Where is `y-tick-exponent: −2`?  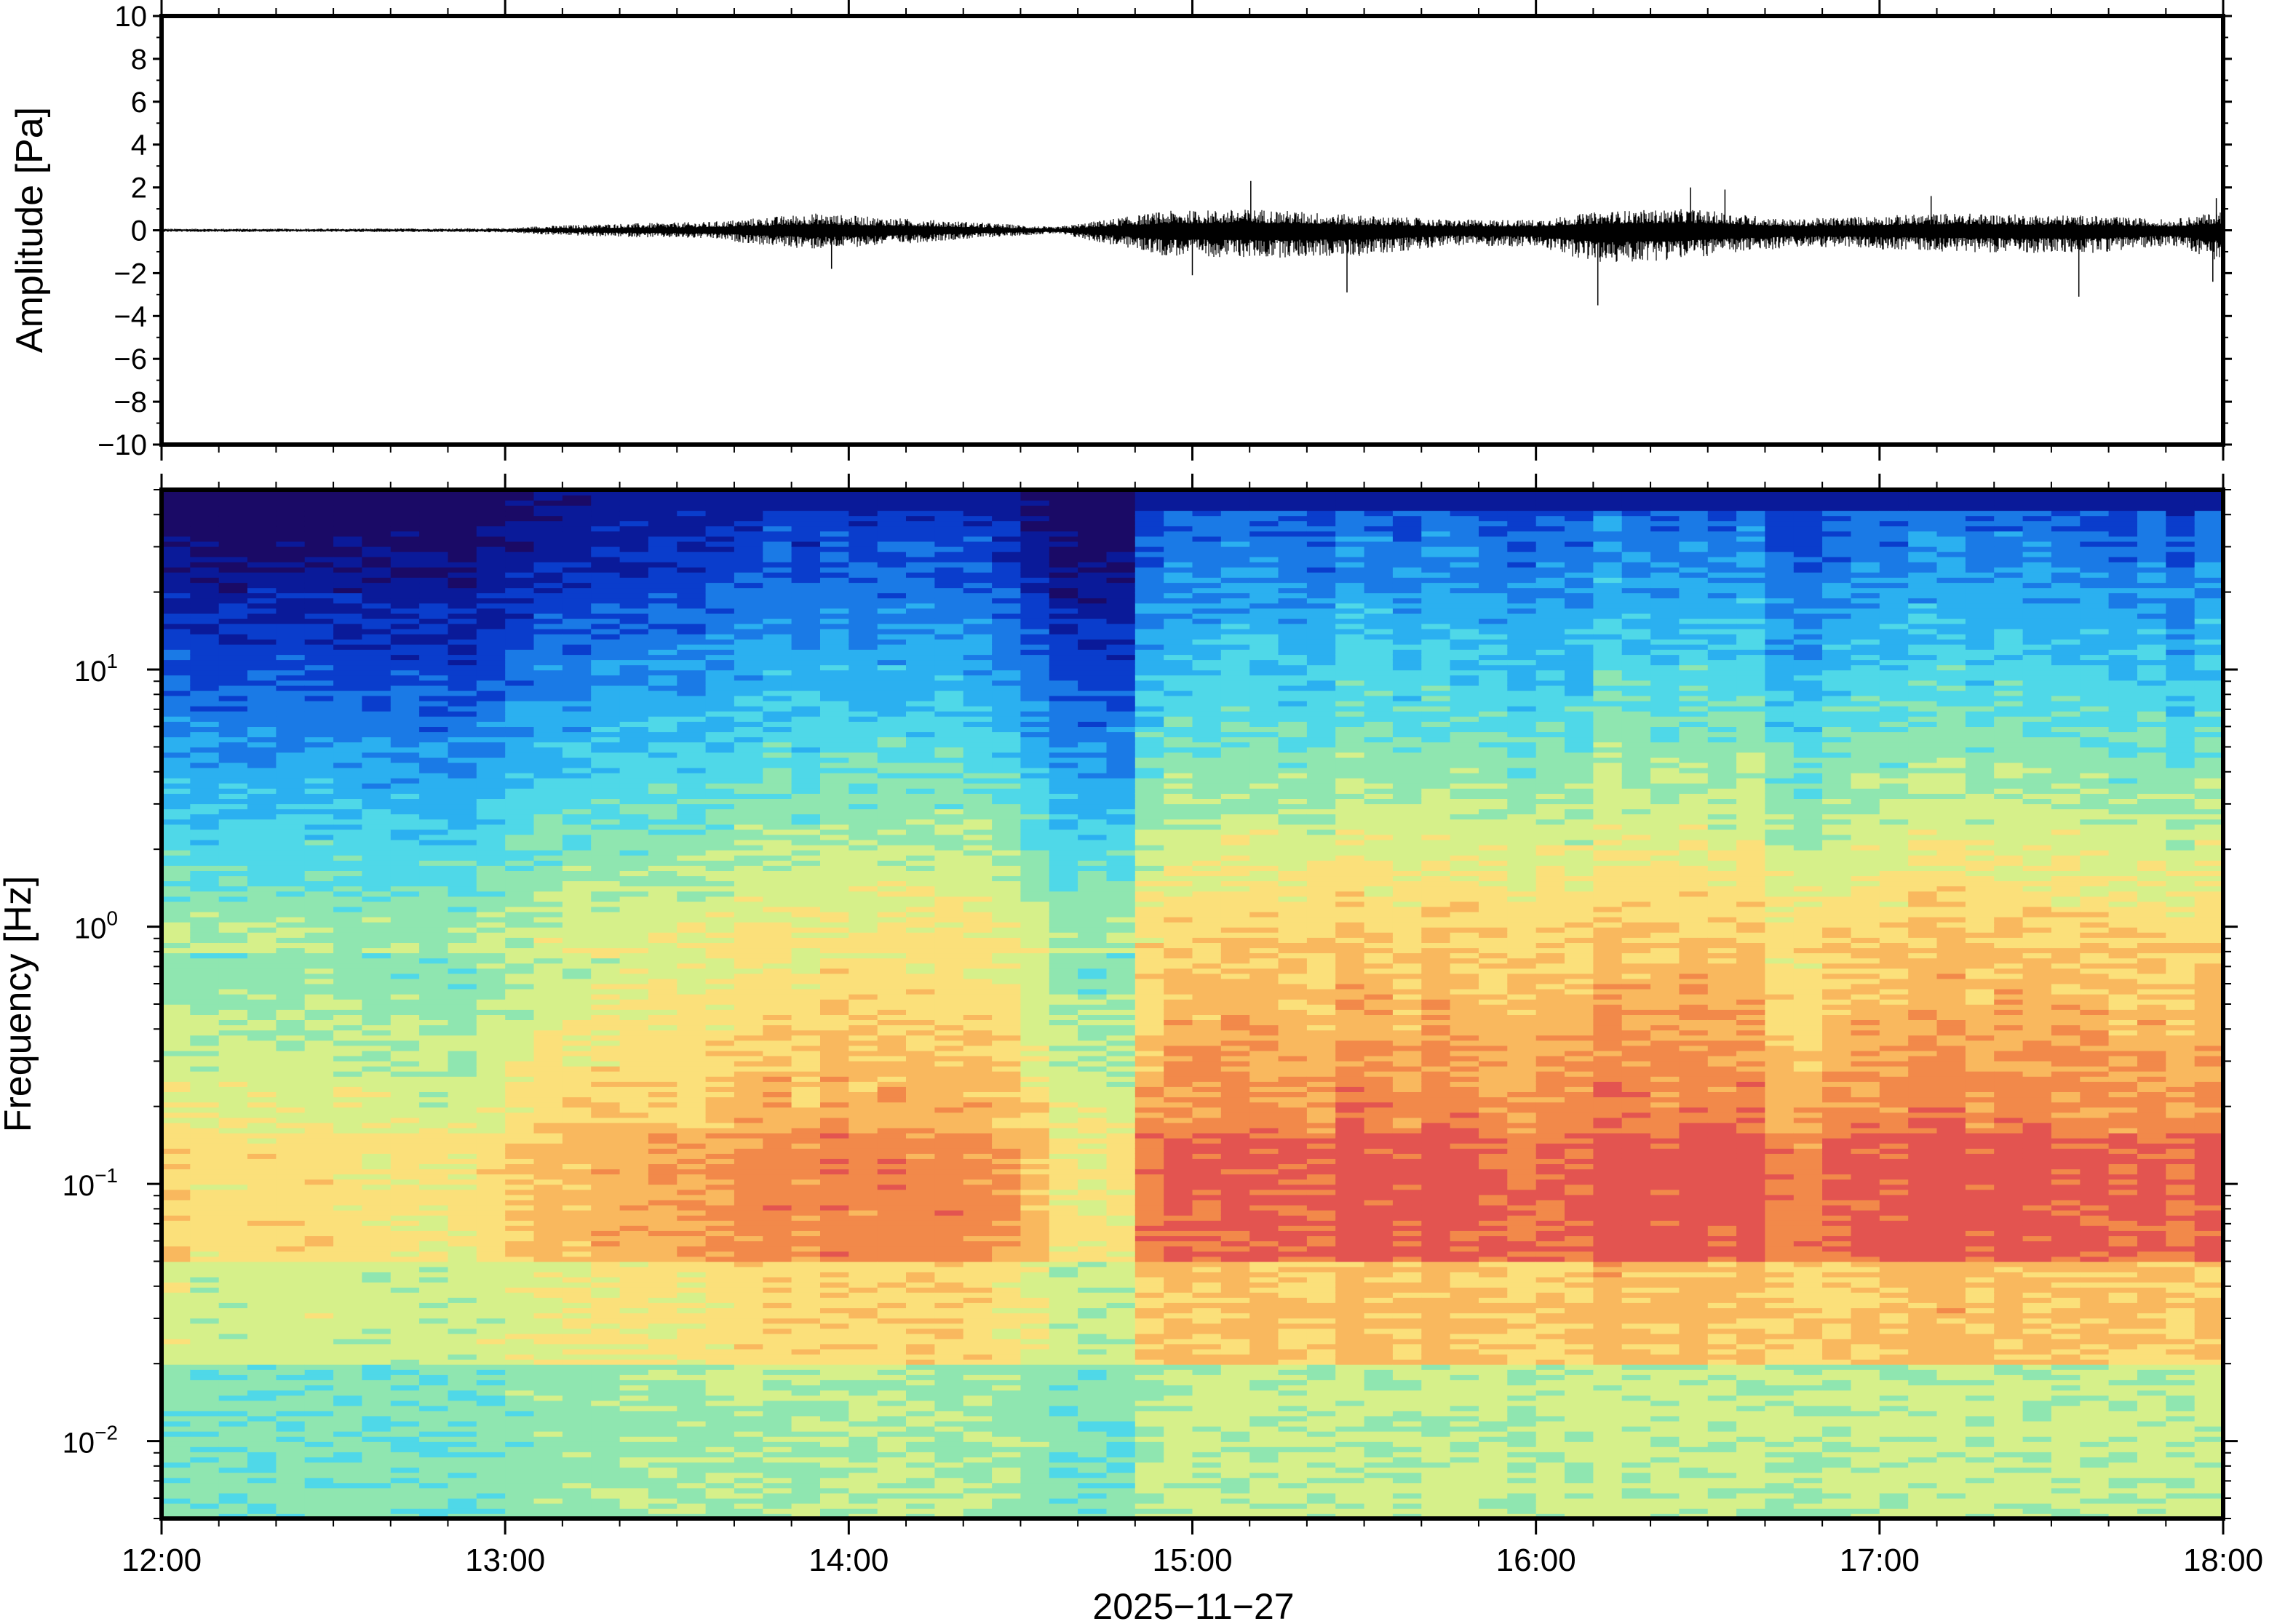 y-tick-exponent: −2 is located at coordinates (107, 1433).